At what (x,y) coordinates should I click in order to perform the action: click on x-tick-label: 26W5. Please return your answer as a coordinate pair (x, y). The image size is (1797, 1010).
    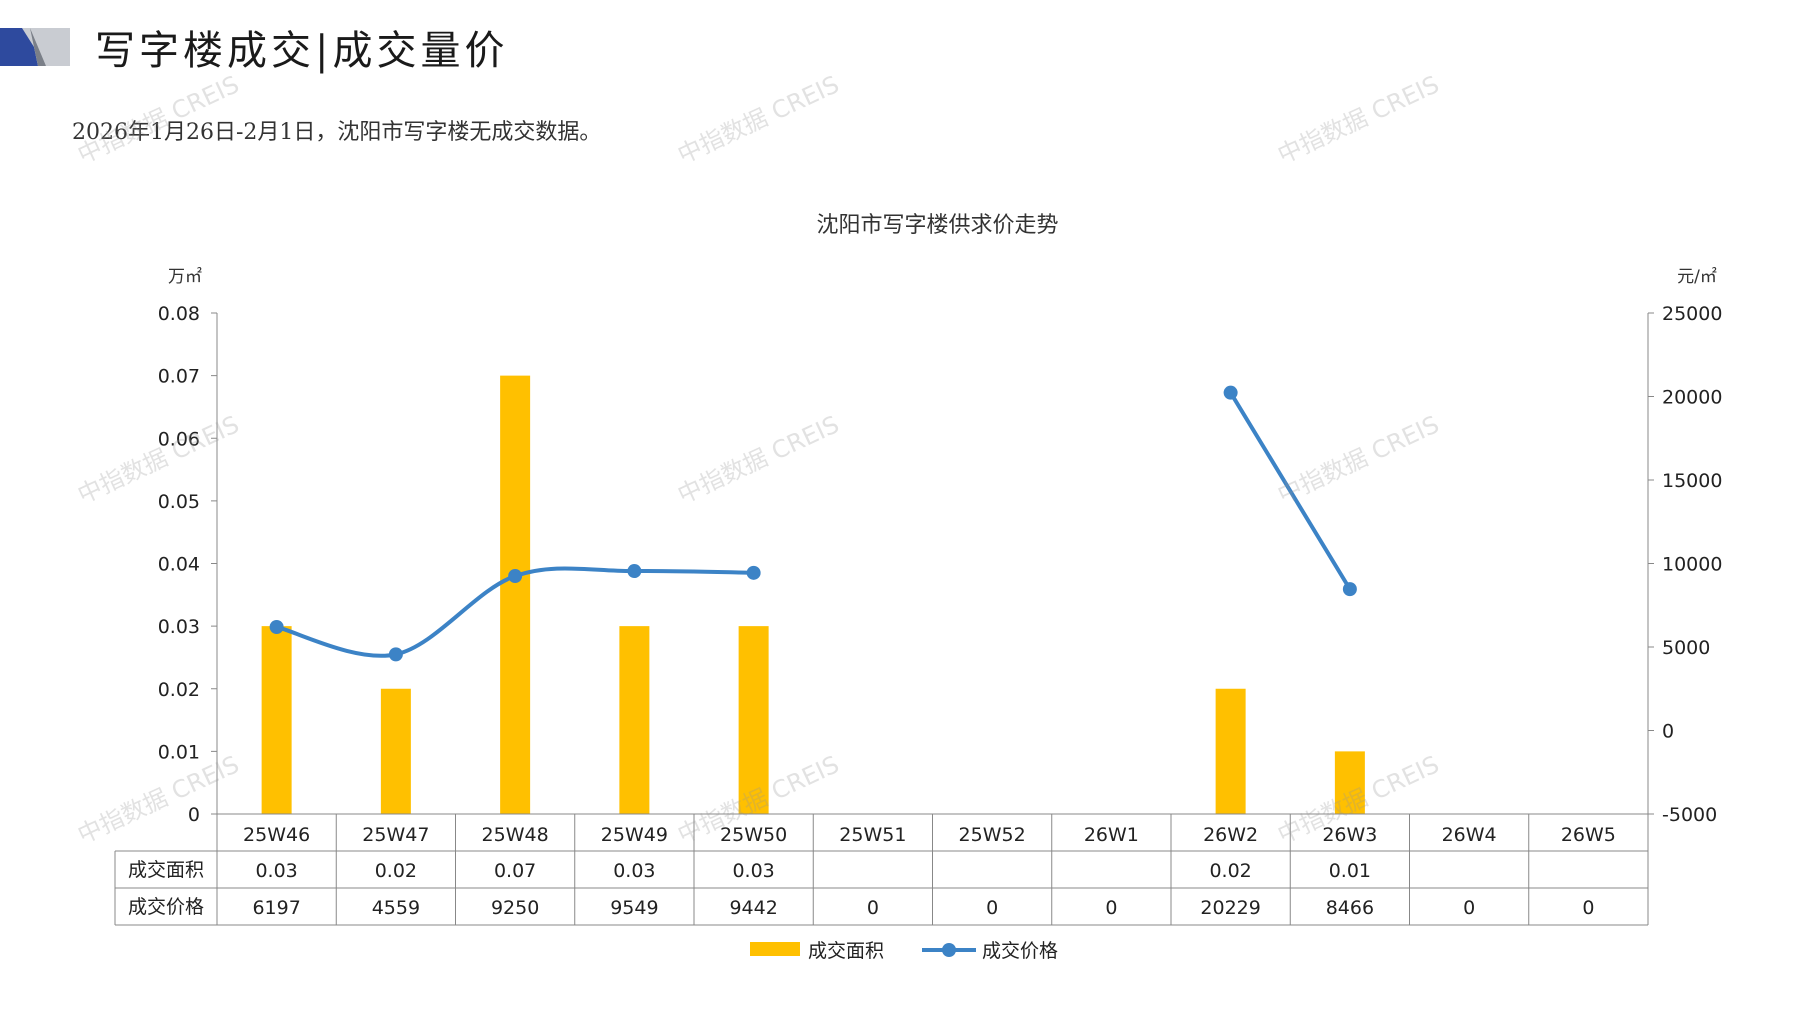
    Looking at the image, I should click on (1588, 835).